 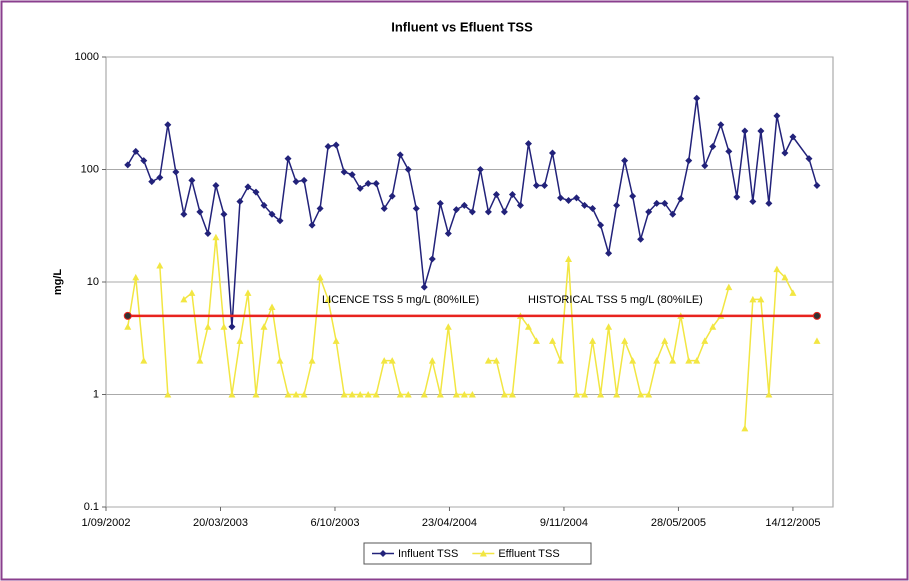 I want to click on y-tick-label: 1, so click(x=96, y=394).